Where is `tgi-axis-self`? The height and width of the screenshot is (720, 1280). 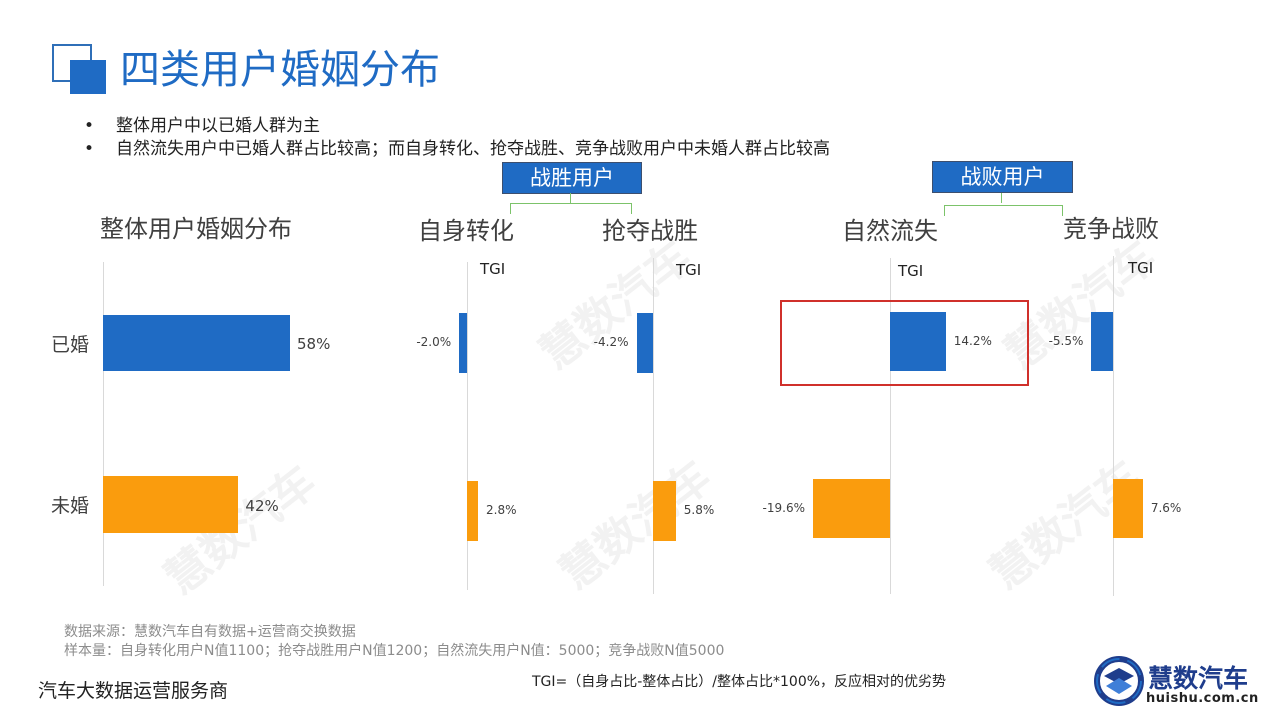
tgi-axis-self is located at coordinates (467, 426).